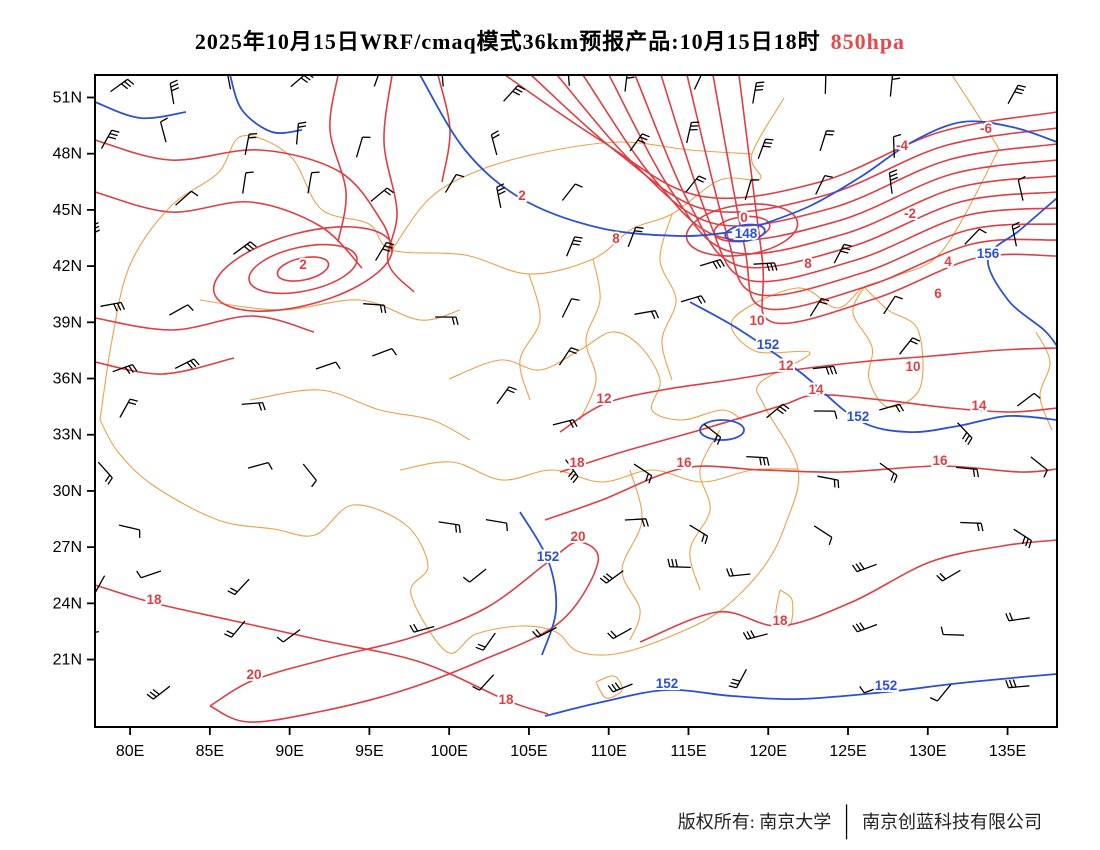  I want to click on temperature-contour-label: 12, so click(785, 365).